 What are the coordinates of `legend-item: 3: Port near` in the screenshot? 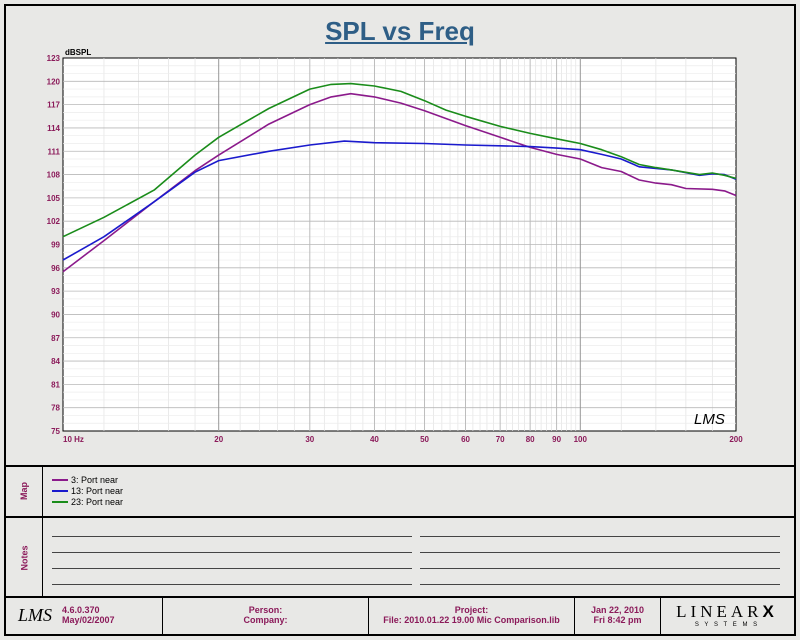 It's located at (87, 479).